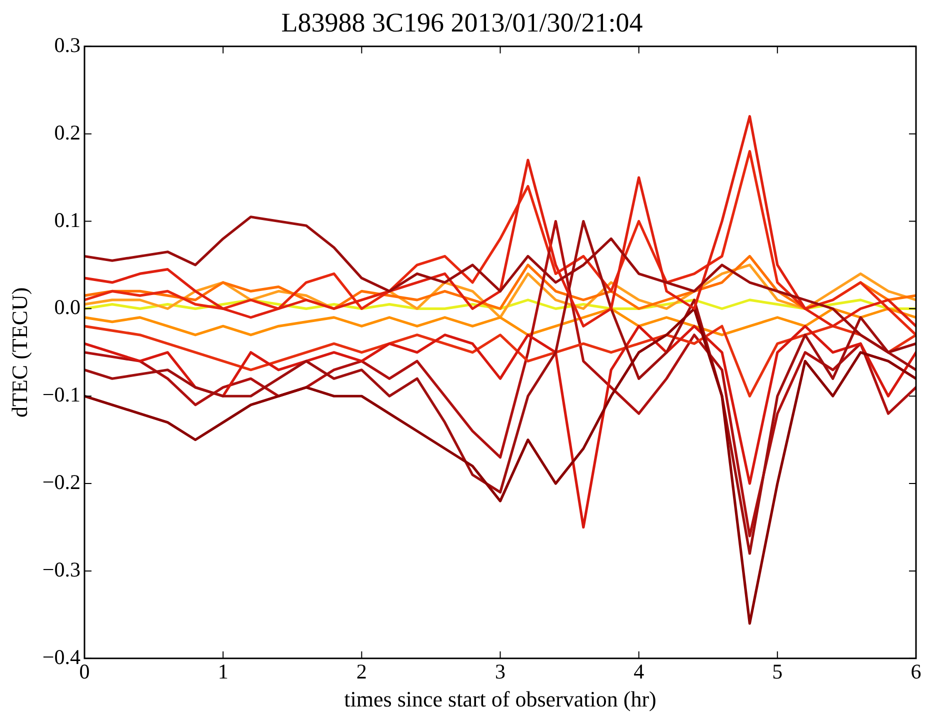 The width and height of the screenshot is (938, 722). I want to click on x-tick-label: 1, so click(223, 672).